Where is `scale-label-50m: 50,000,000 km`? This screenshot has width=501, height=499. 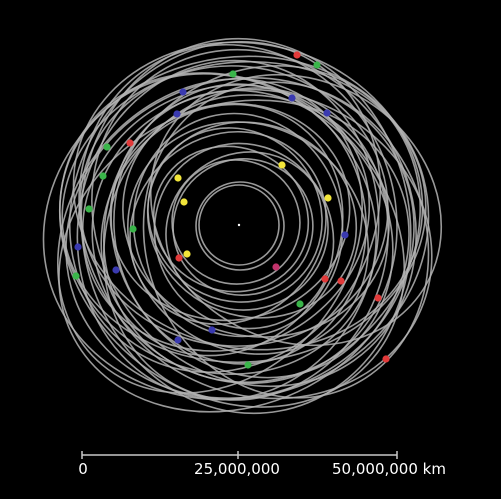
scale-label-50m: 50,000,000 km is located at coordinates (389, 469).